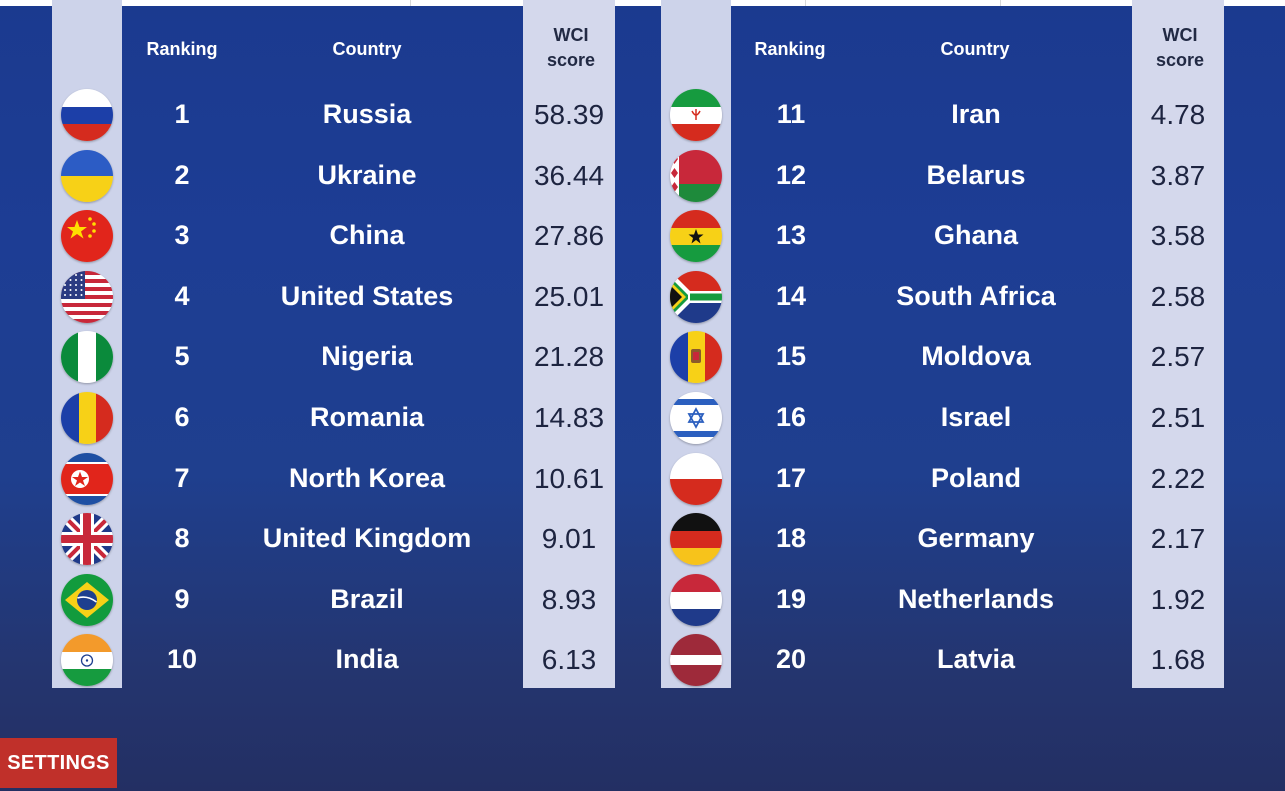 Image resolution: width=1285 pixels, height=791 pixels. I want to click on netherlands-flag-icon, so click(696, 600).